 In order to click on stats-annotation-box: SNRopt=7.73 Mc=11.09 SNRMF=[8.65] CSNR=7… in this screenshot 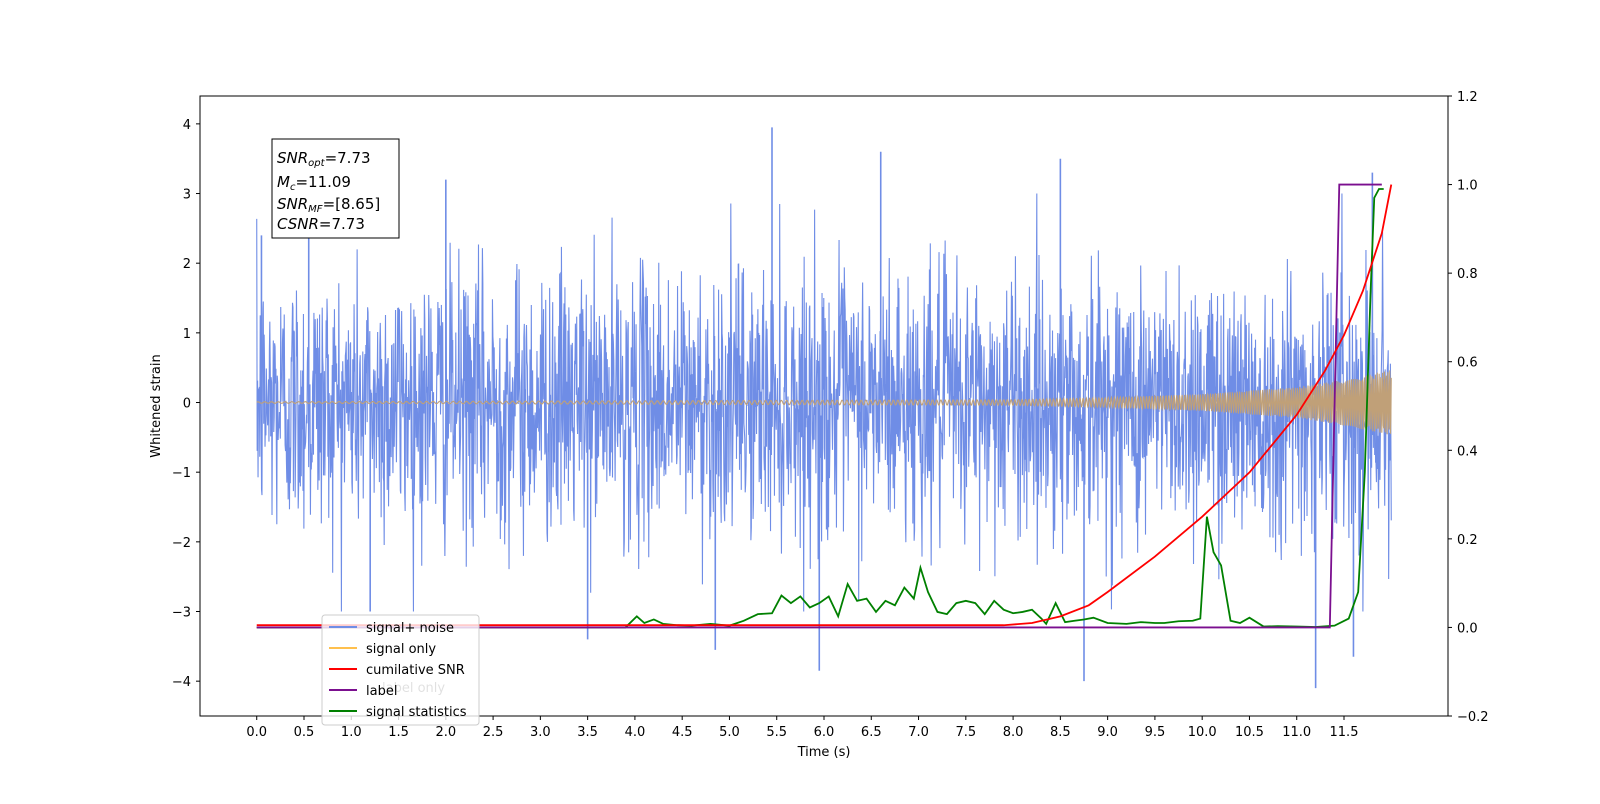, I will do `click(335, 188)`.